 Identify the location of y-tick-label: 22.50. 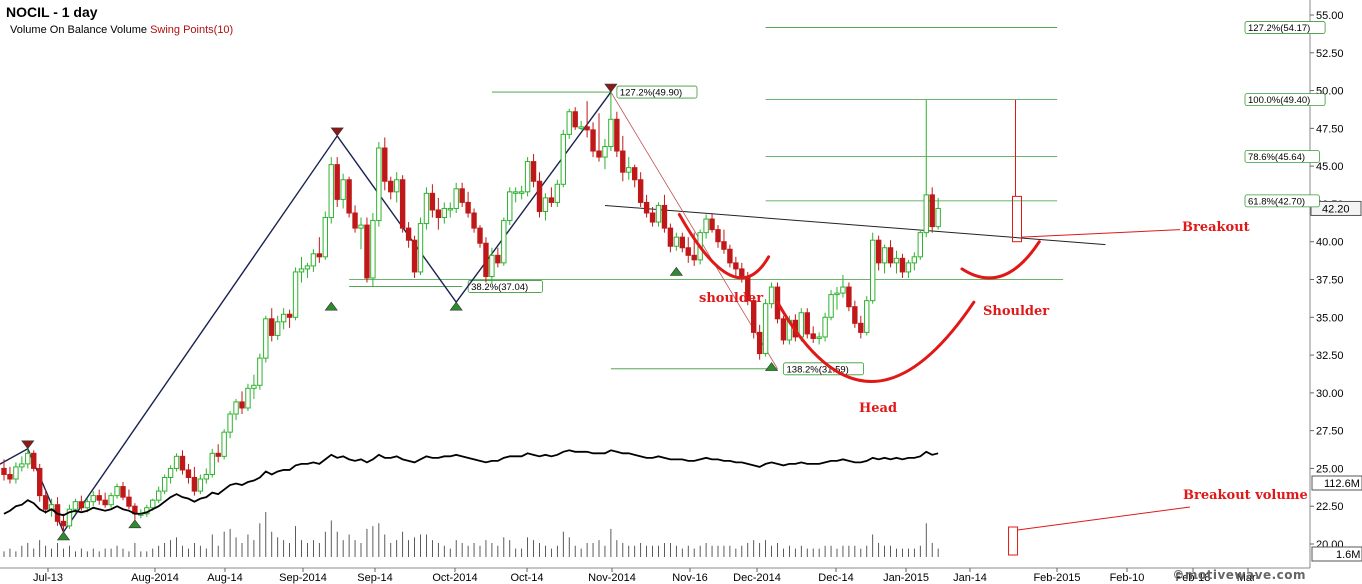
(1330, 507).